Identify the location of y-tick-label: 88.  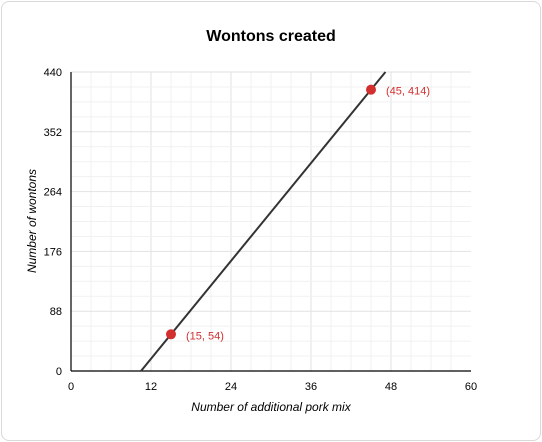
(56, 312).